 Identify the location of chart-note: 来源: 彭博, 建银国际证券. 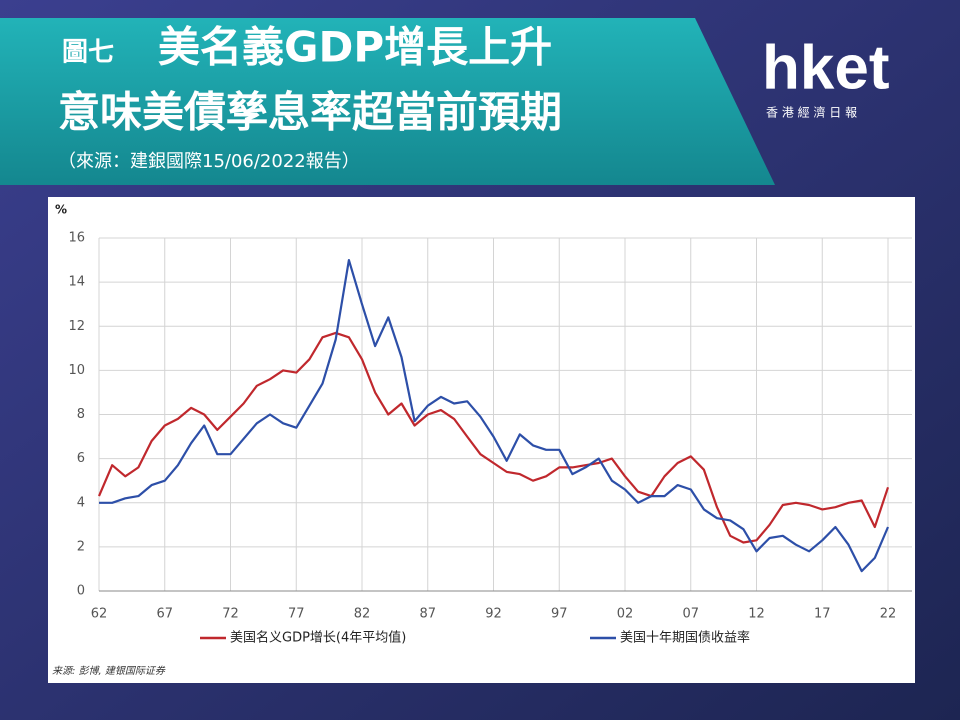
(109, 671).